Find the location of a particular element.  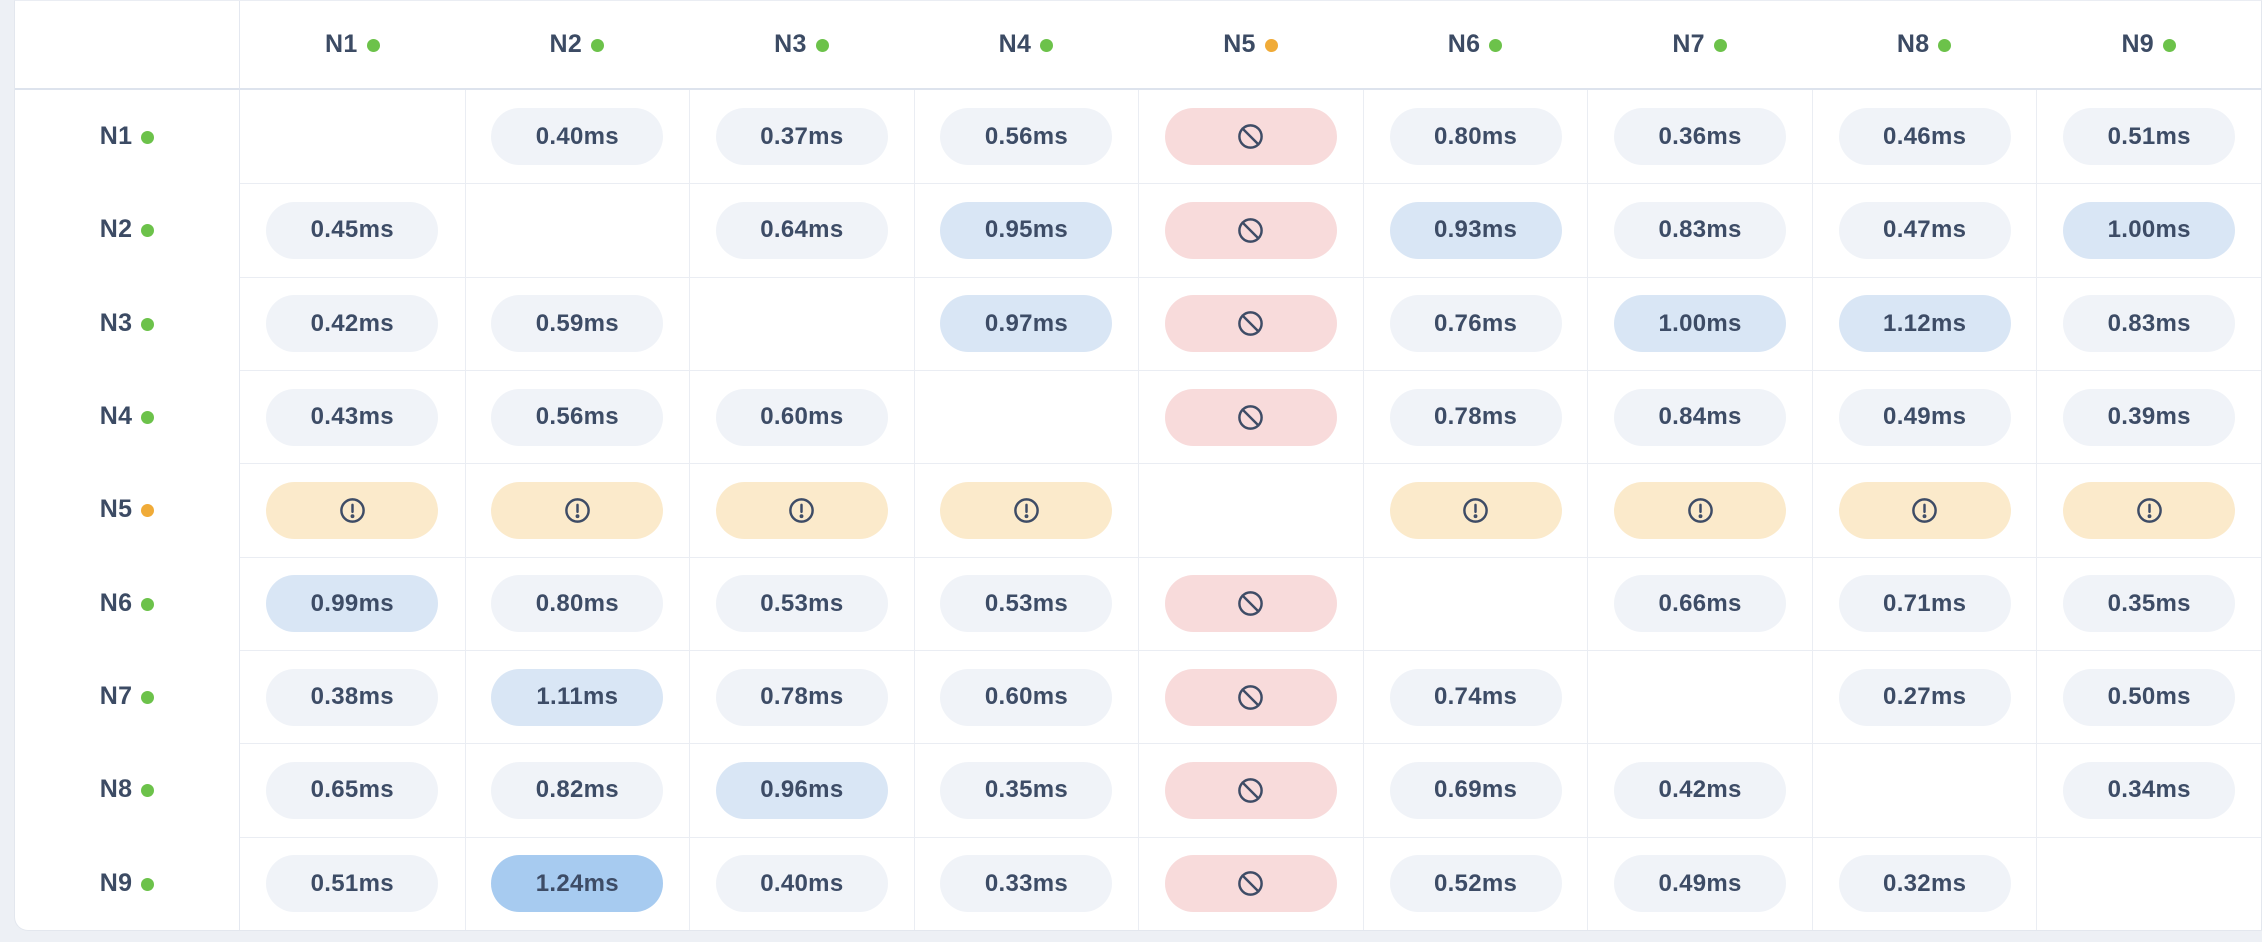

latency-pill: 0.84ms is located at coordinates (1700, 417).